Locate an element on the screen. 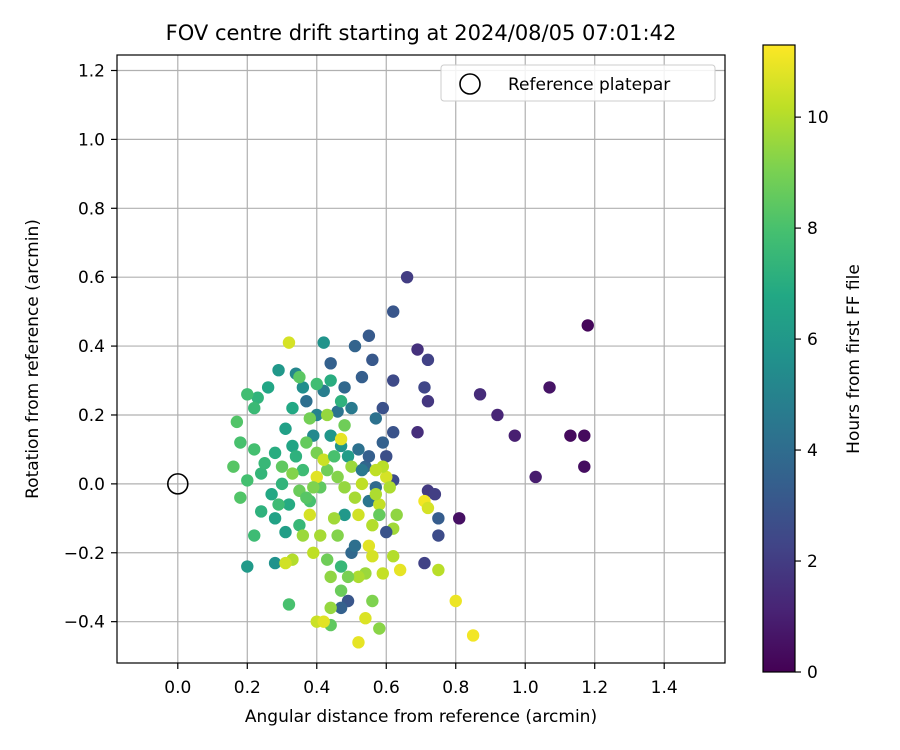 This screenshot has width=900, height=750. legend-label: Reference platepar is located at coordinates (589, 85).